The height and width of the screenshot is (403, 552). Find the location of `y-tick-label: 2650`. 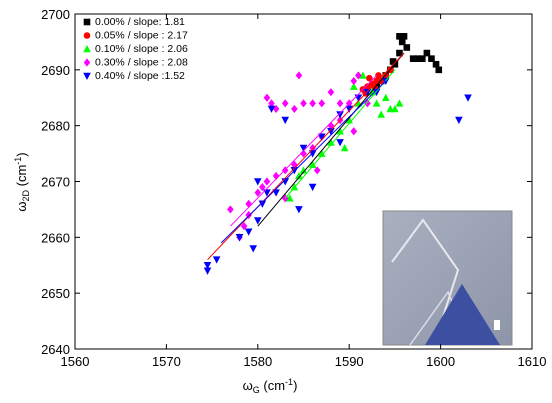

y-tick-label: 2650 is located at coordinates (55, 293).